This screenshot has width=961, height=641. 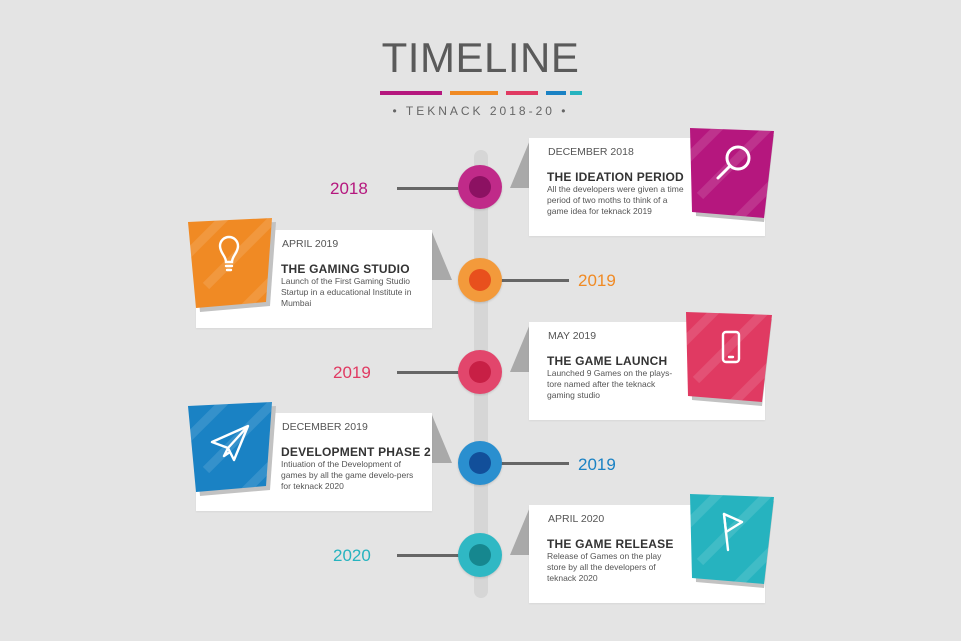 I want to click on title-color-bars, so click(x=481, y=93).